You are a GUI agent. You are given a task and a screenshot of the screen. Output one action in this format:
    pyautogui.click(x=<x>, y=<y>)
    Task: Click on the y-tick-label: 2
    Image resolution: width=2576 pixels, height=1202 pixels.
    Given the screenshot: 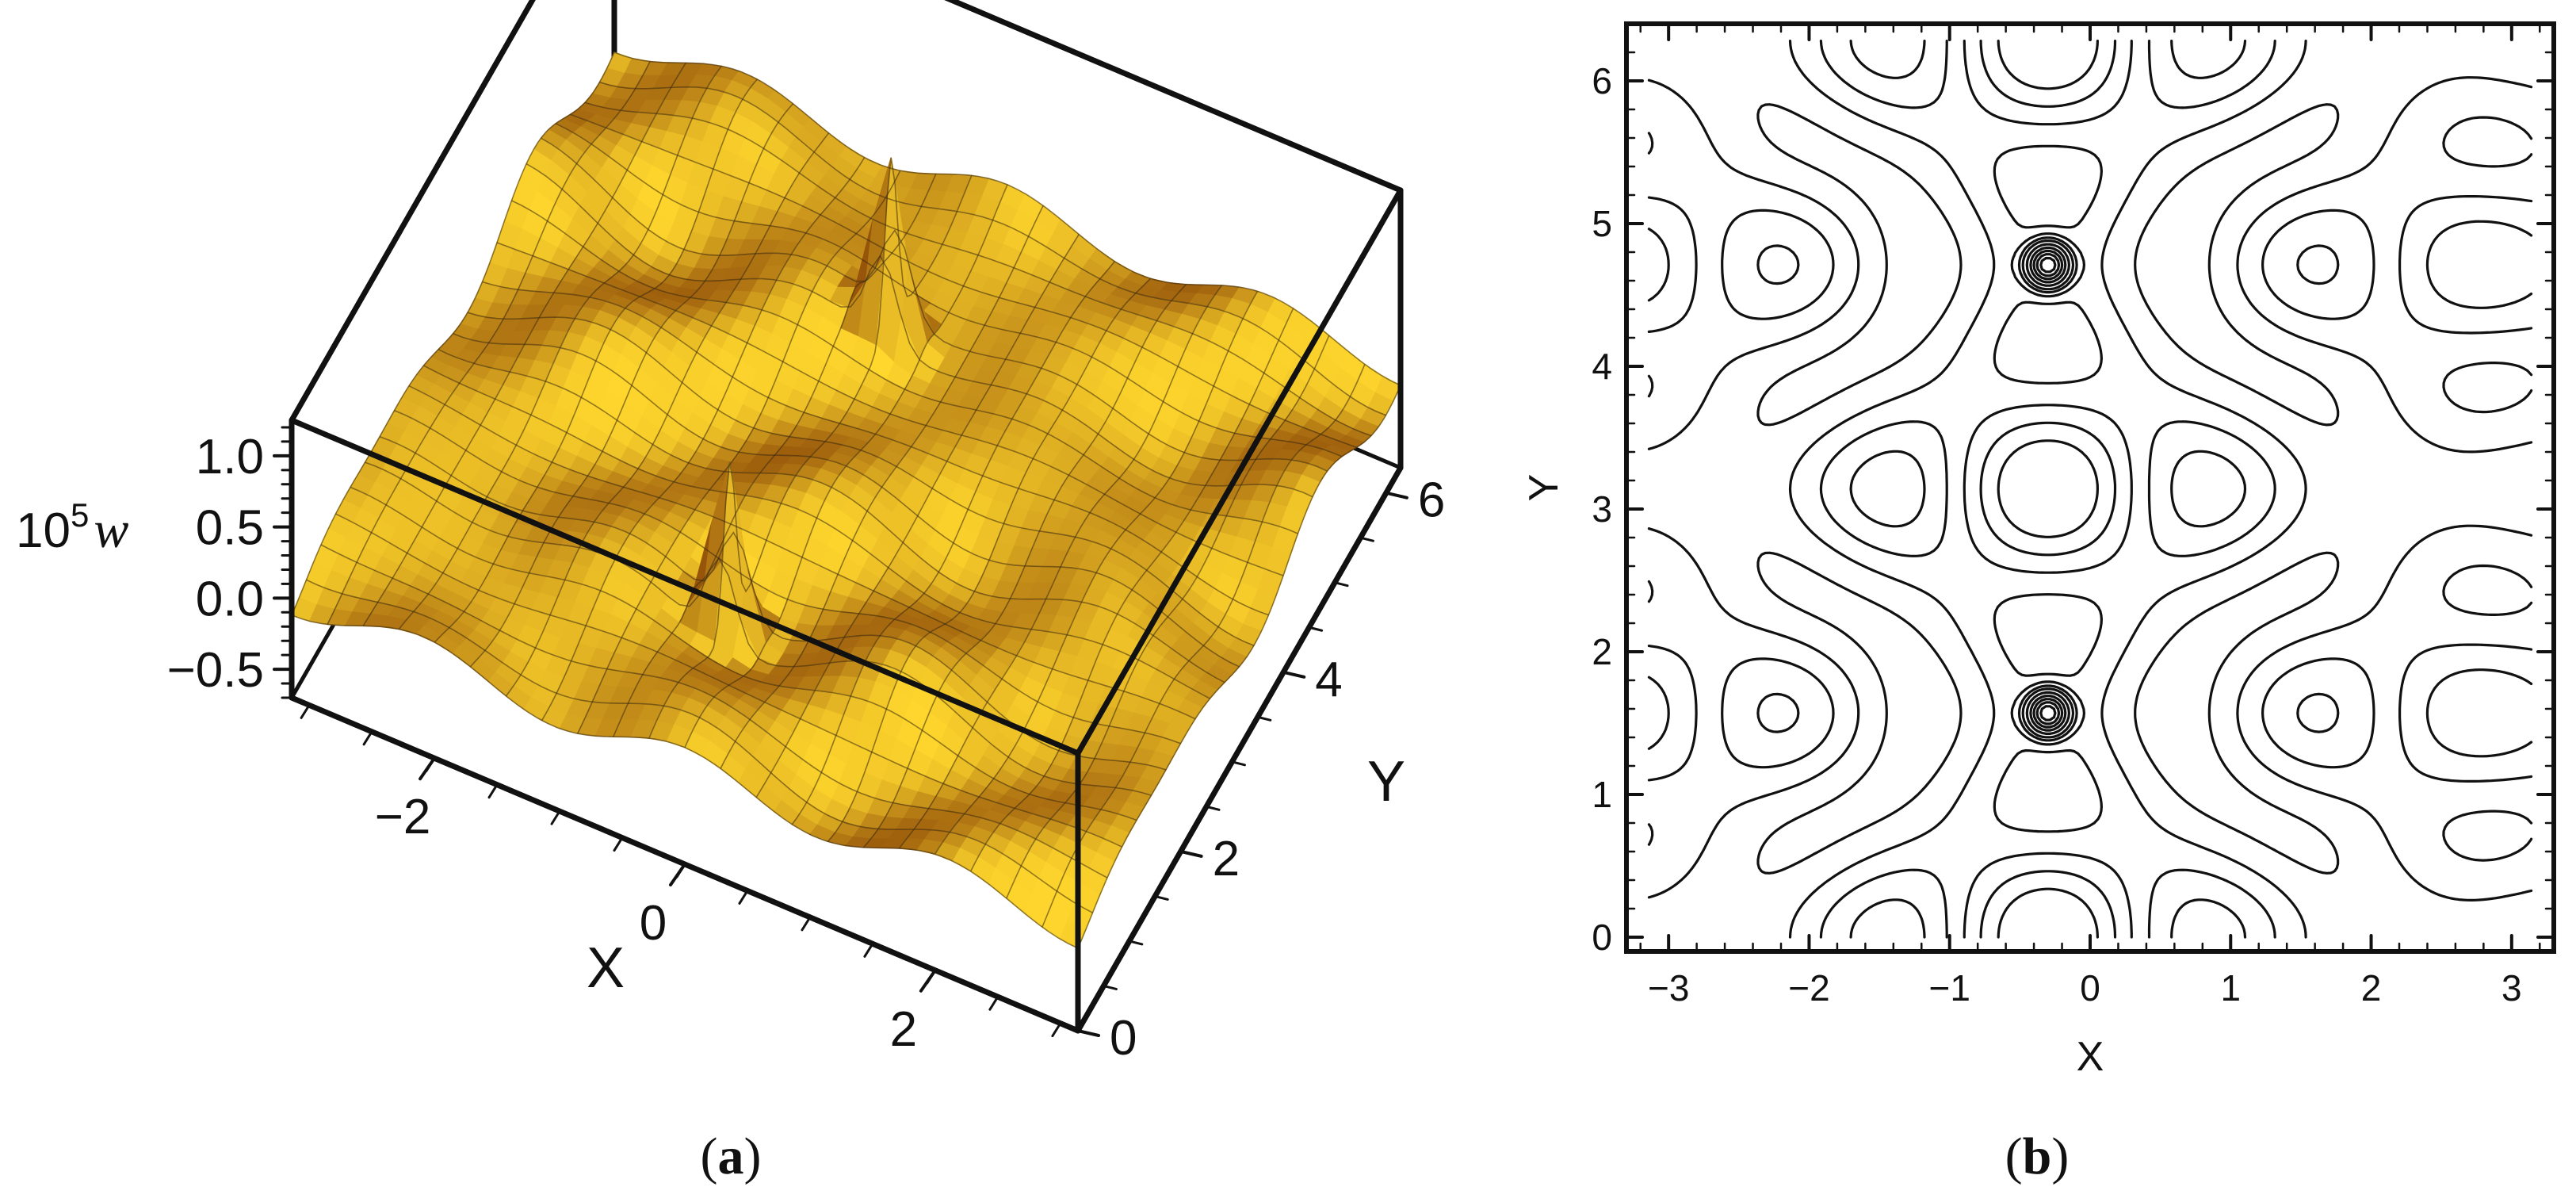 What is the action you would take?
    pyautogui.click(x=1226, y=859)
    